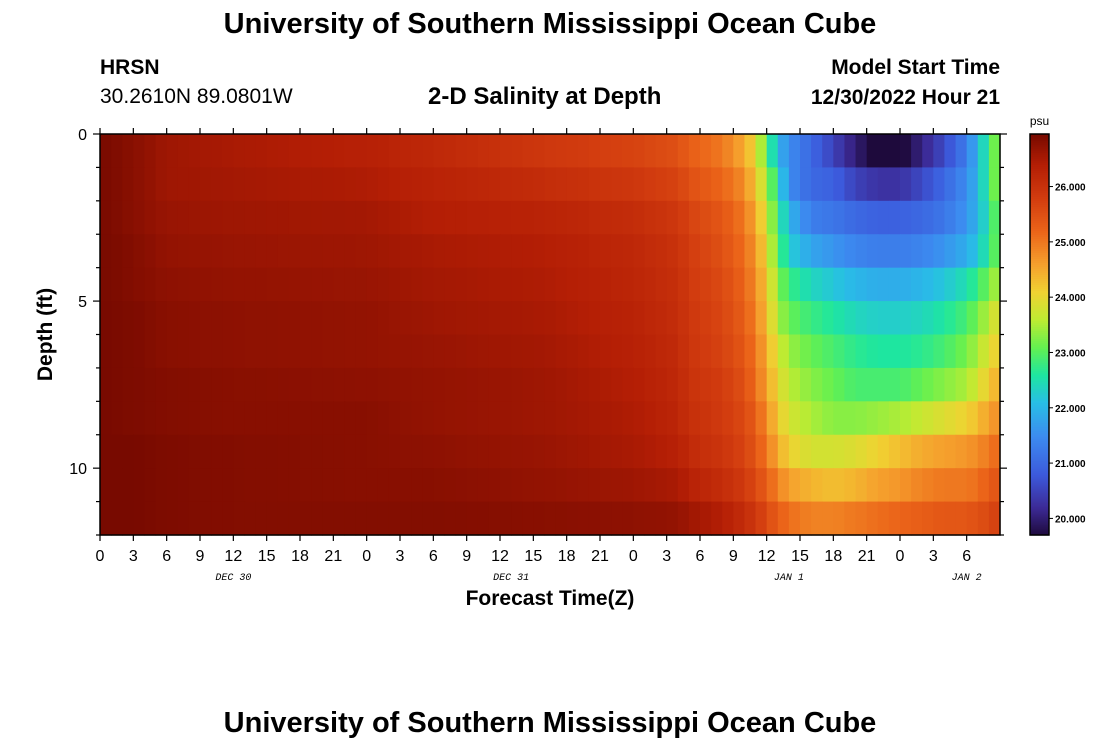 The width and height of the screenshot is (1100, 750). I want to click on x-tick-label: 0, so click(366, 556).